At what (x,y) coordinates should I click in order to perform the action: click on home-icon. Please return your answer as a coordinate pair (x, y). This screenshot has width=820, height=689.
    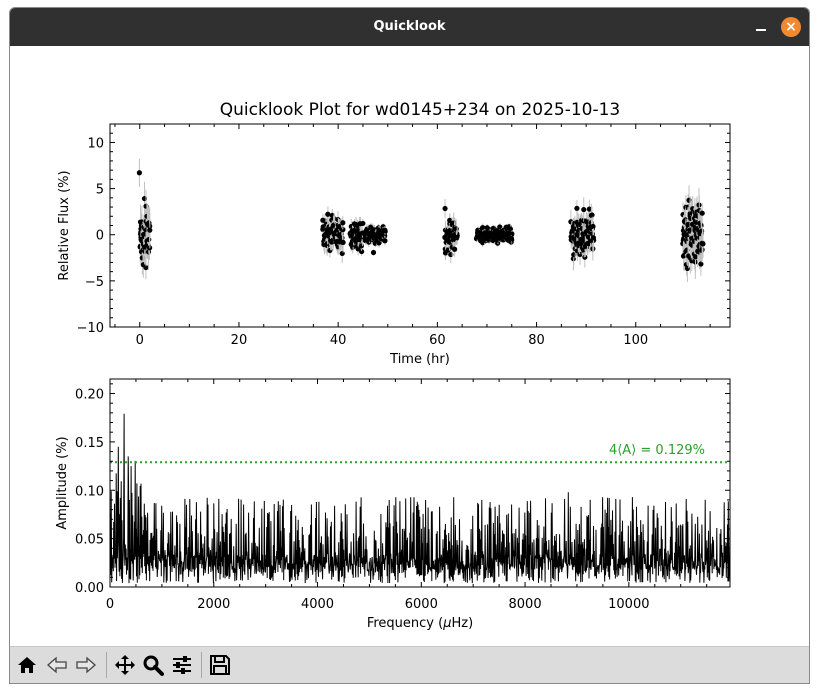
    Looking at the image, I should click on (27, 665).